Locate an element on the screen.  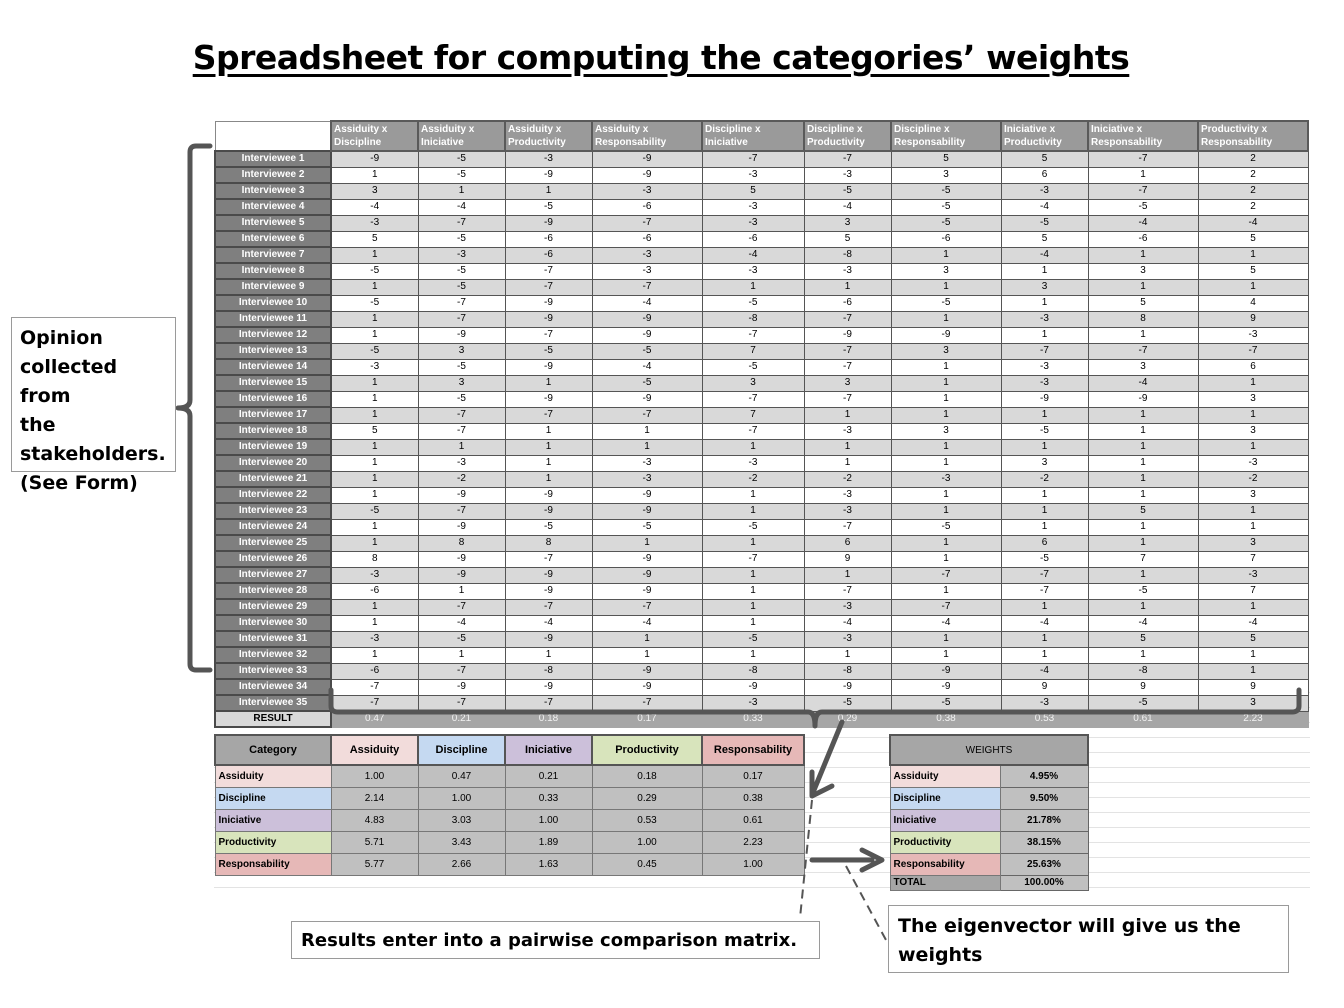
pairwise-cell: 1.63 is located at coordinates (548, 864).